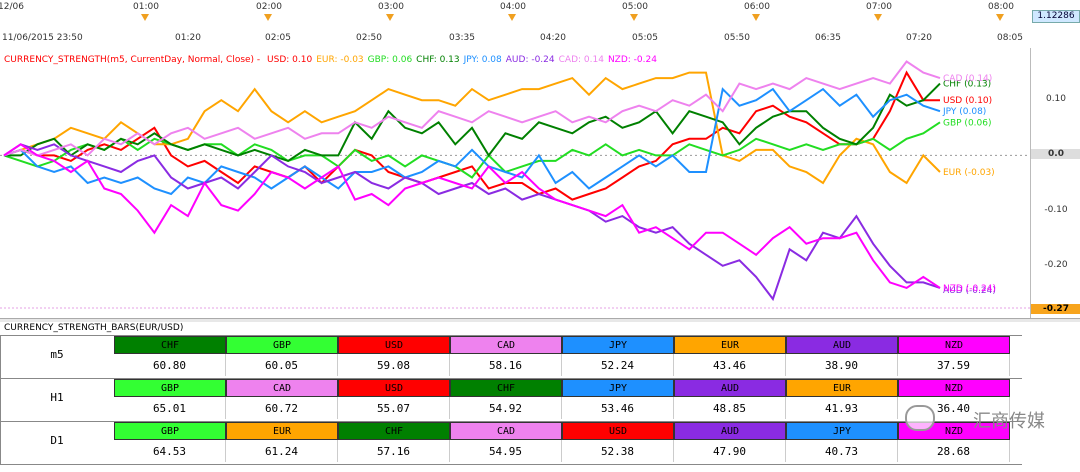 The width and height of the screenshot is (1080, 472). I want to click on top-scale-label: 04:00, so click(513, 7).